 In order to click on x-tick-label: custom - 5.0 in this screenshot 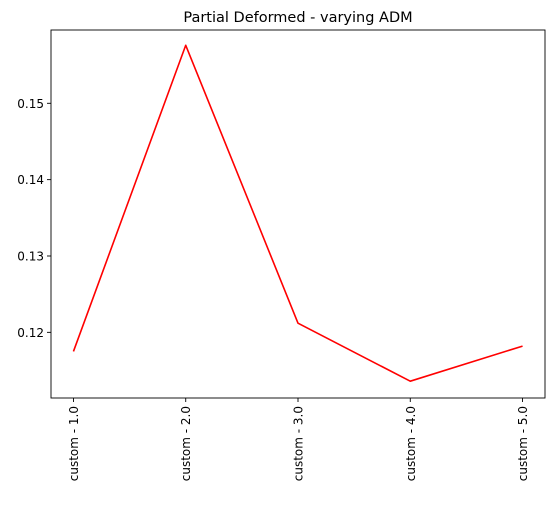, I will do `click(523, 443)`.